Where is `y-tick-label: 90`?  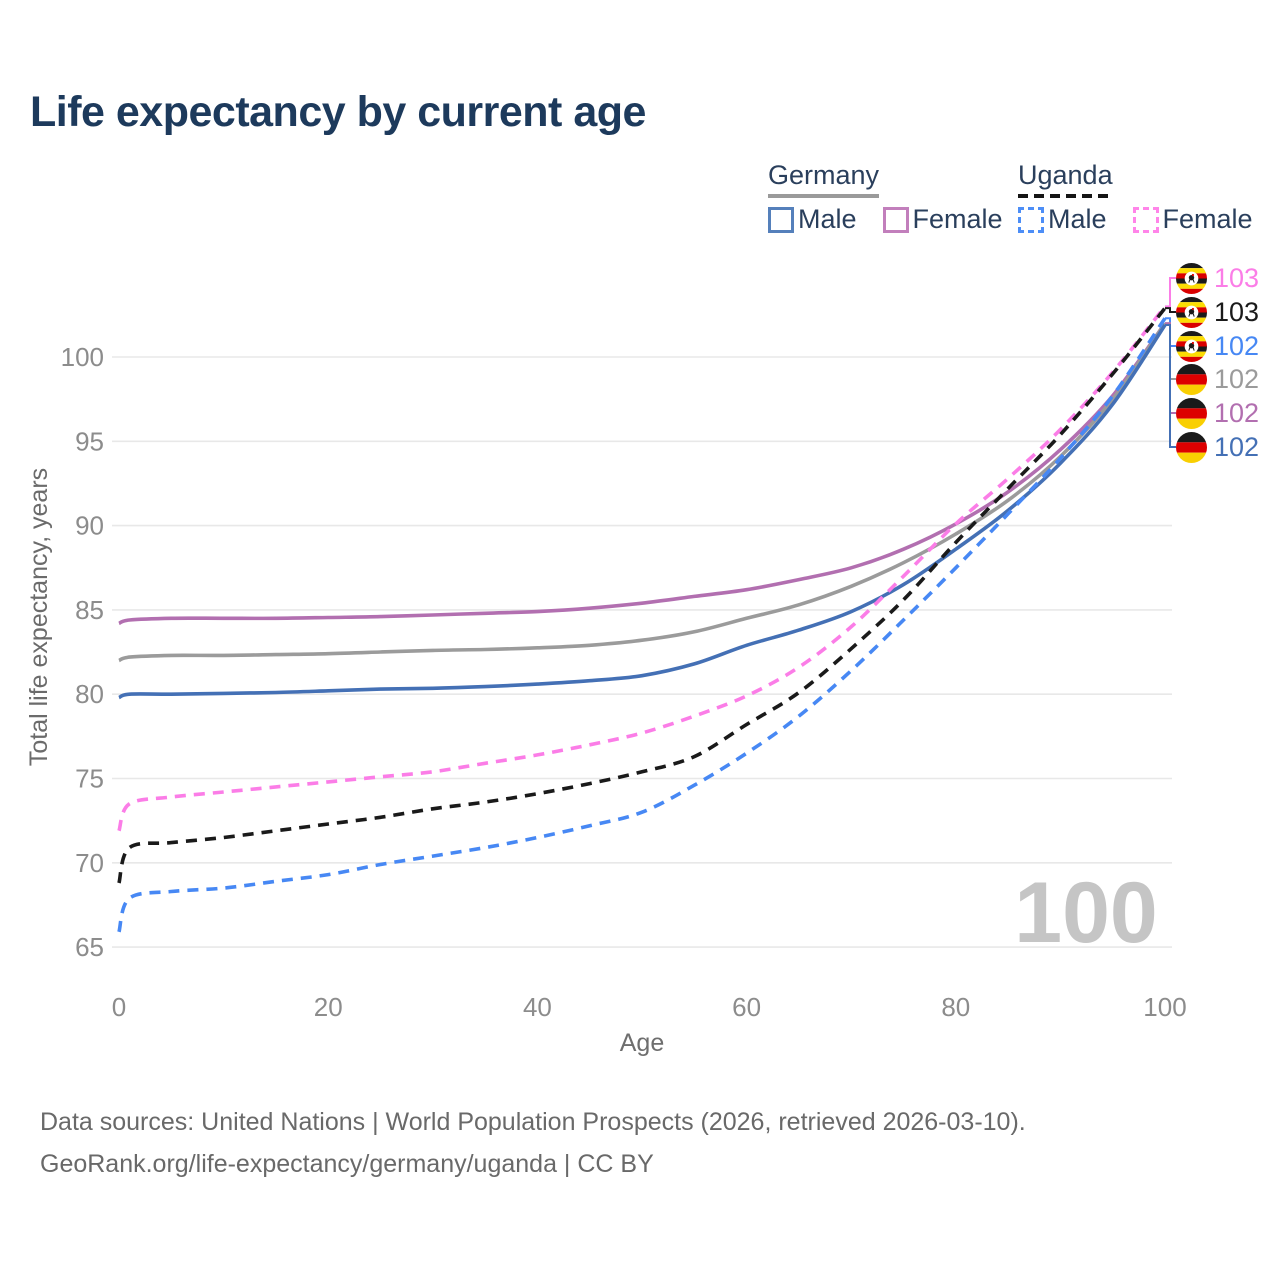 y-tick-label: 90 is located at coordinates (89, 526).